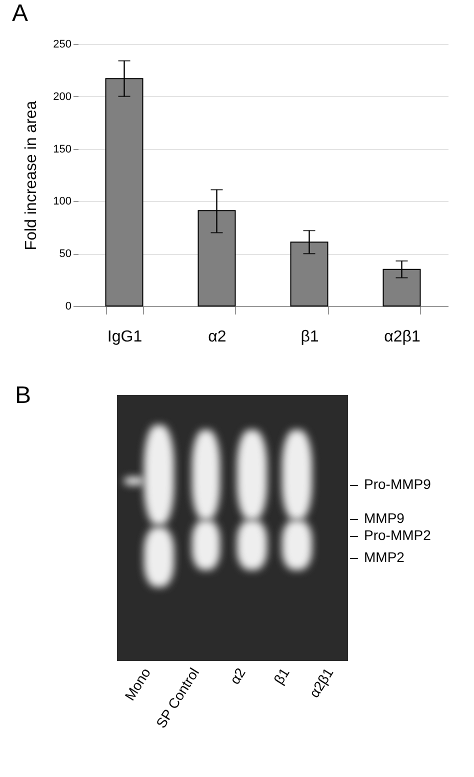  Describe the element at coordinates (65, 254) in the screenshot. I see `y-tick-label: 50` at that location.